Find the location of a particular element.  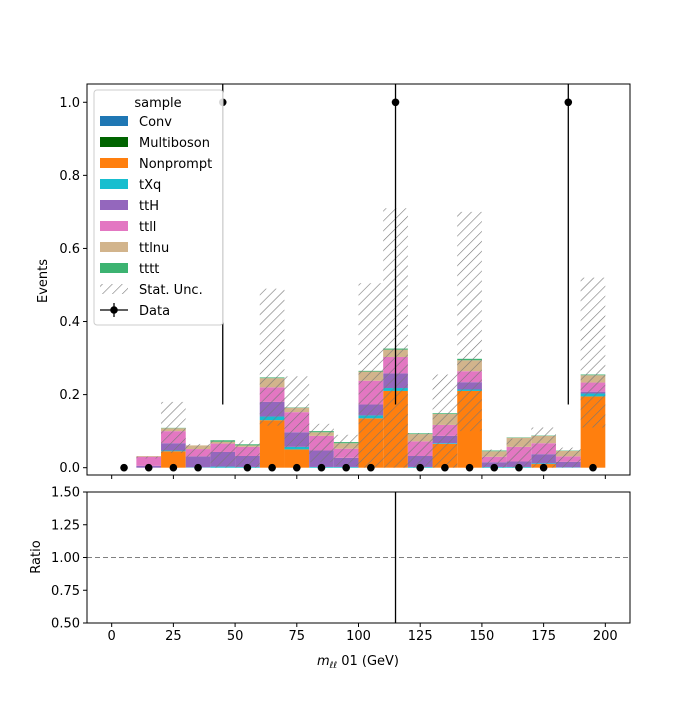

legend-label: Data is located at coordinates (154, 311).